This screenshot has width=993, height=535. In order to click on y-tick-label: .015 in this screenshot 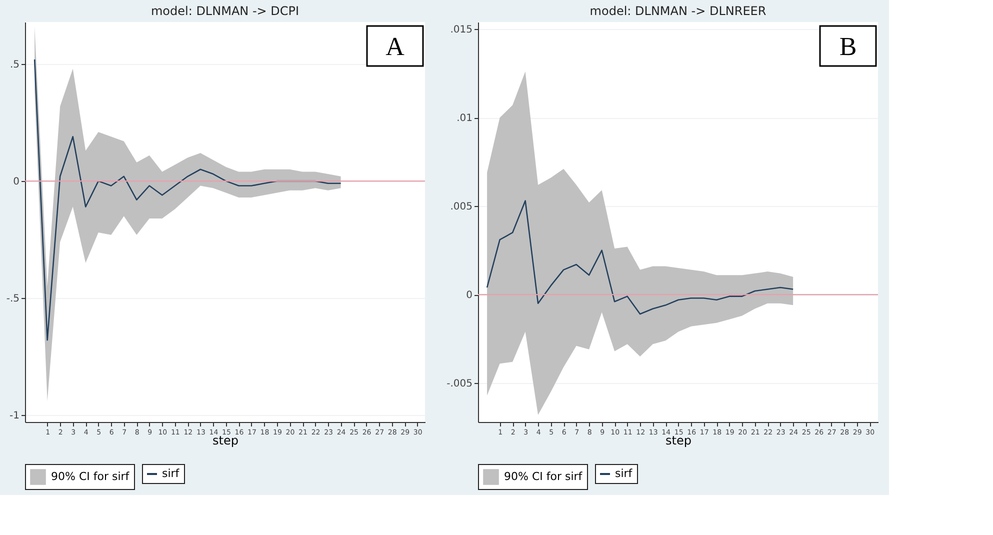, I will do `click(461, 30)`.